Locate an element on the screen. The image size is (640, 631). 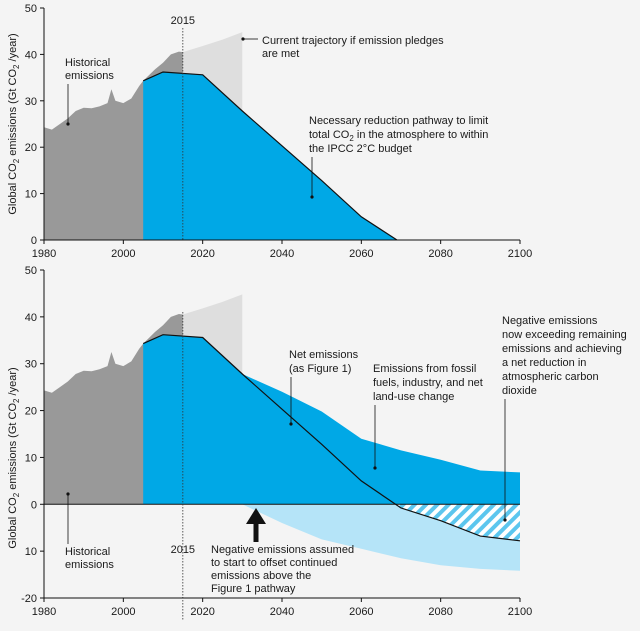
pathway-leader-dot is located at coordinates (312, 197).